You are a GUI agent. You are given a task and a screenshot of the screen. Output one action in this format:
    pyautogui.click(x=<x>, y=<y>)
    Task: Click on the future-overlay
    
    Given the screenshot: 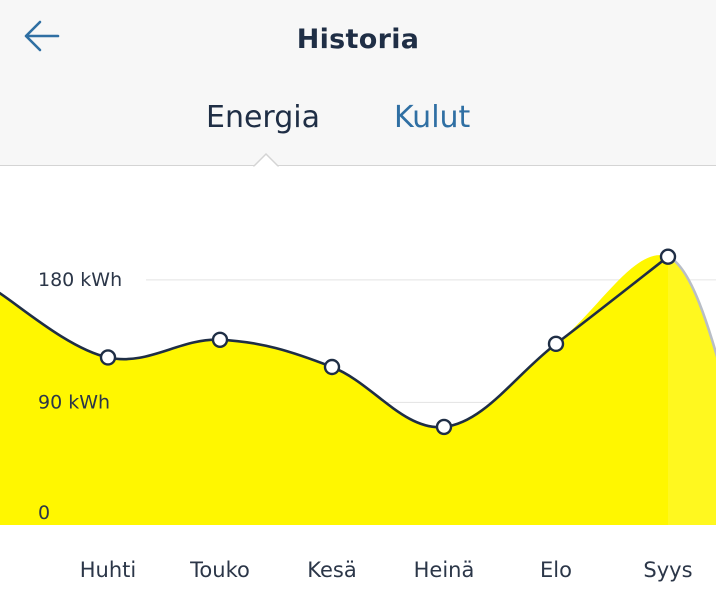 What is the action you would take?
    pyautogui.click(x=692, y=345)
    